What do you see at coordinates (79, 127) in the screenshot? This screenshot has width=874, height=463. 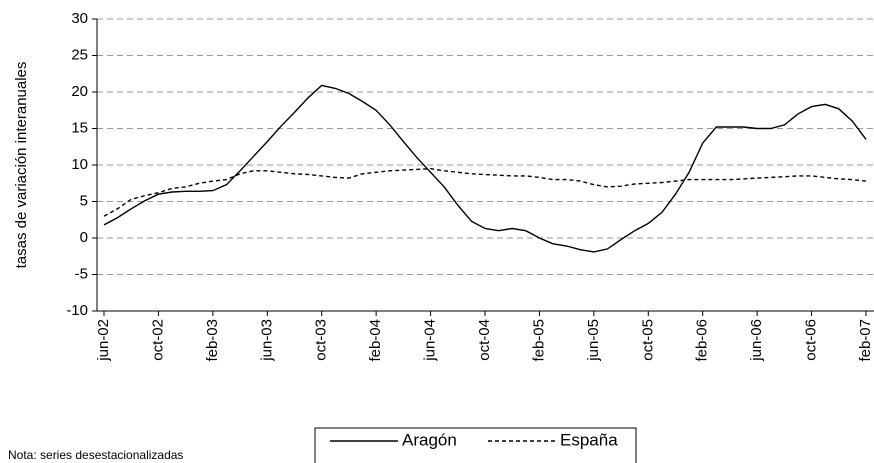 I see `y-tick-label: 15` at bounding box center [79, 127].